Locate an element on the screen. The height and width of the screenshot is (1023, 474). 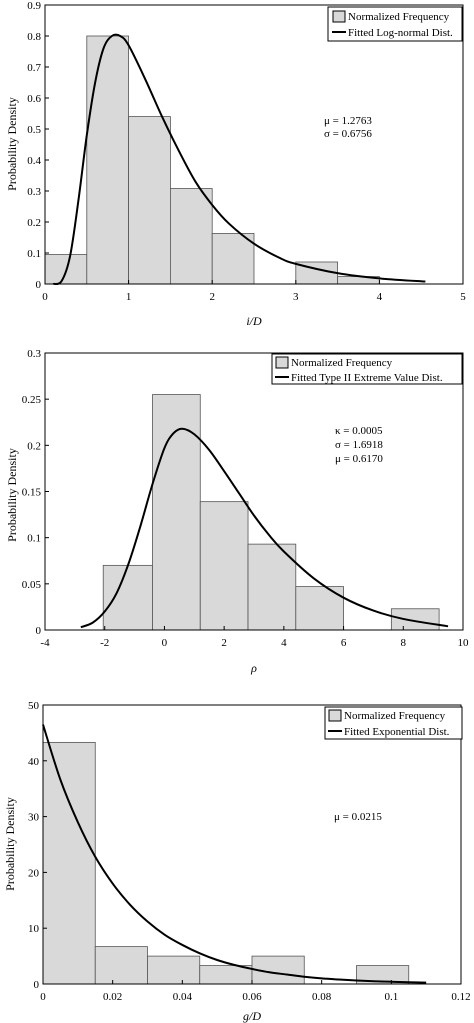
x-tick-label: -4 is located at coordinates (45, 643).